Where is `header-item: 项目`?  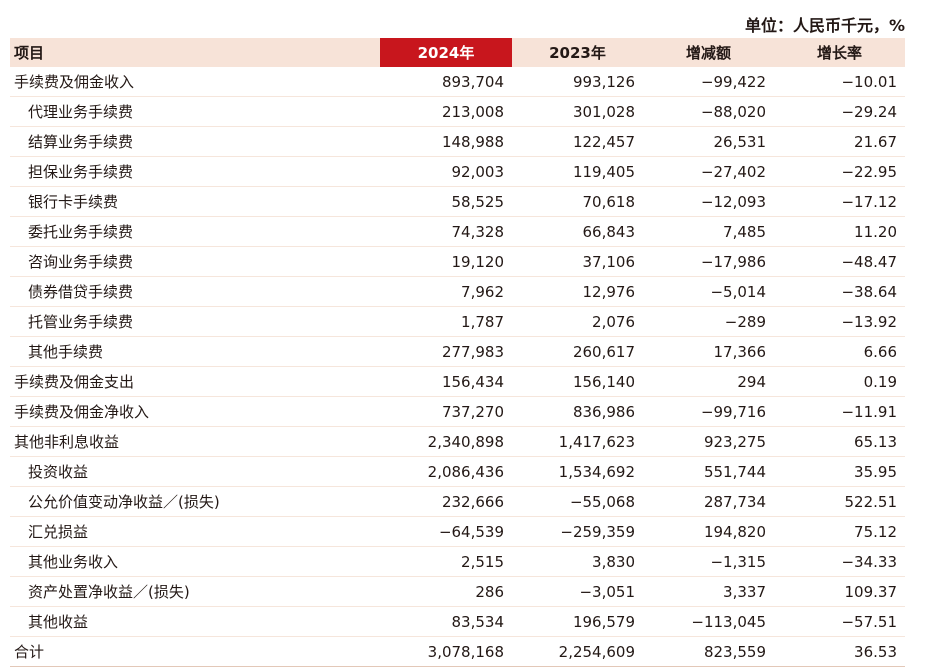 header-item: 项目 is located at coordinates (195, 52).